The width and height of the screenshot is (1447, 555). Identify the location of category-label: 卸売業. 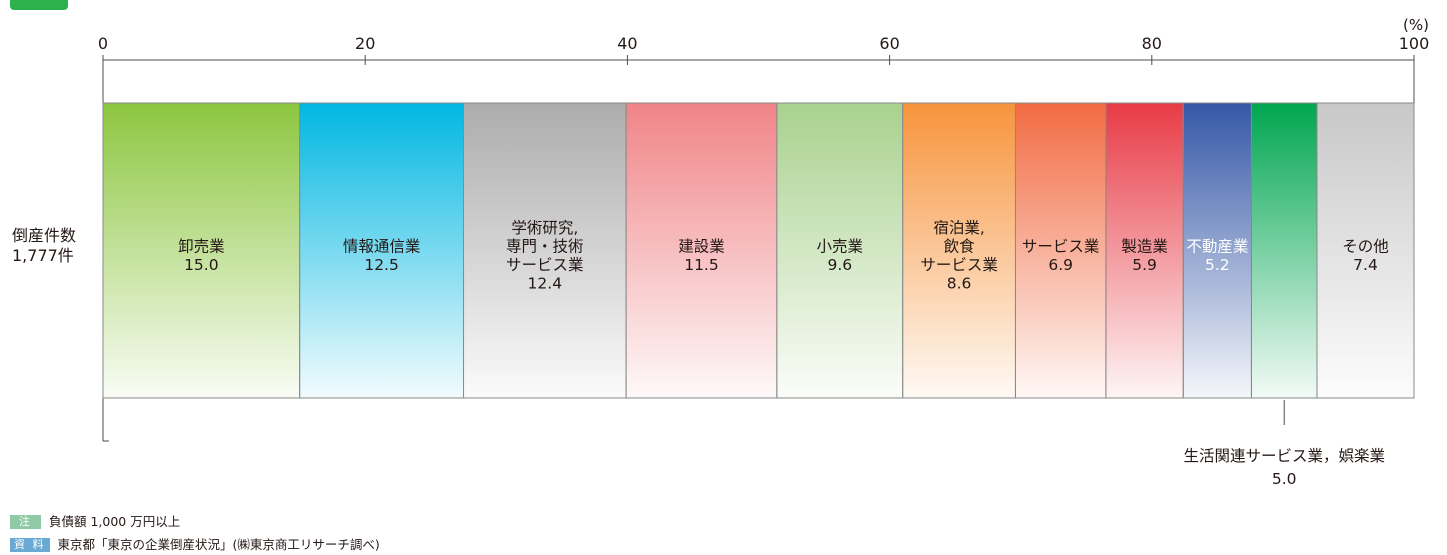
(201, 246).